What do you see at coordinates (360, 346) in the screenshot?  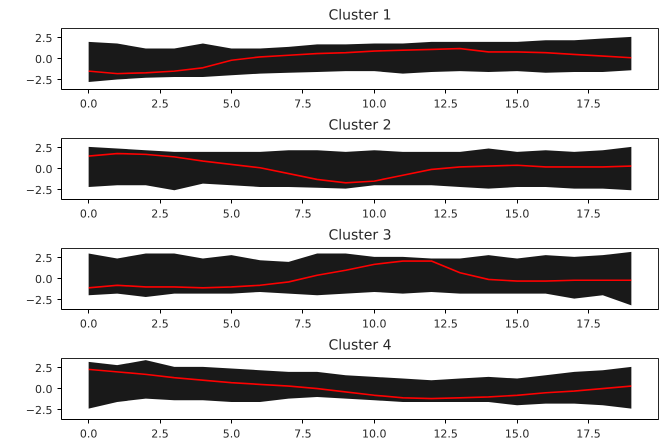 I see `chart-title: Cluster 4` at bounding box center [360, 346].